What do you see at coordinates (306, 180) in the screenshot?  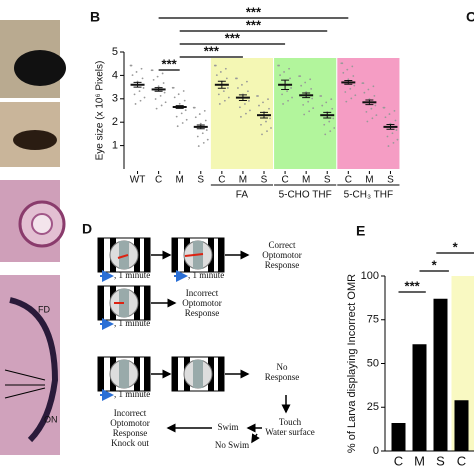 I see `x-tick-label: M` at bounding box center [306, 180].